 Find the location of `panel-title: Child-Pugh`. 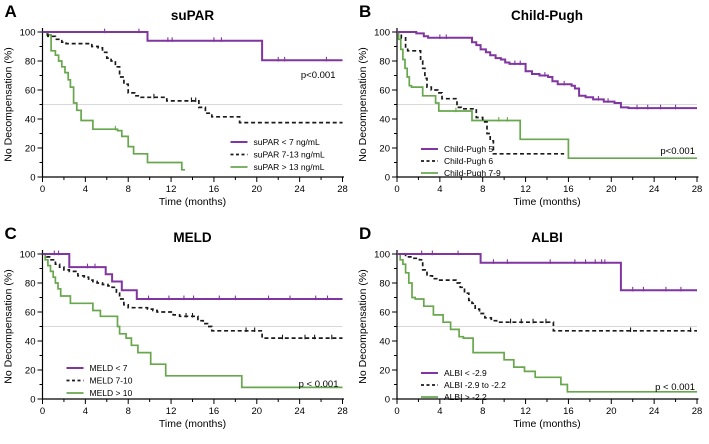

panel-title: Child-Pugh is located at coordinates (547, 15).